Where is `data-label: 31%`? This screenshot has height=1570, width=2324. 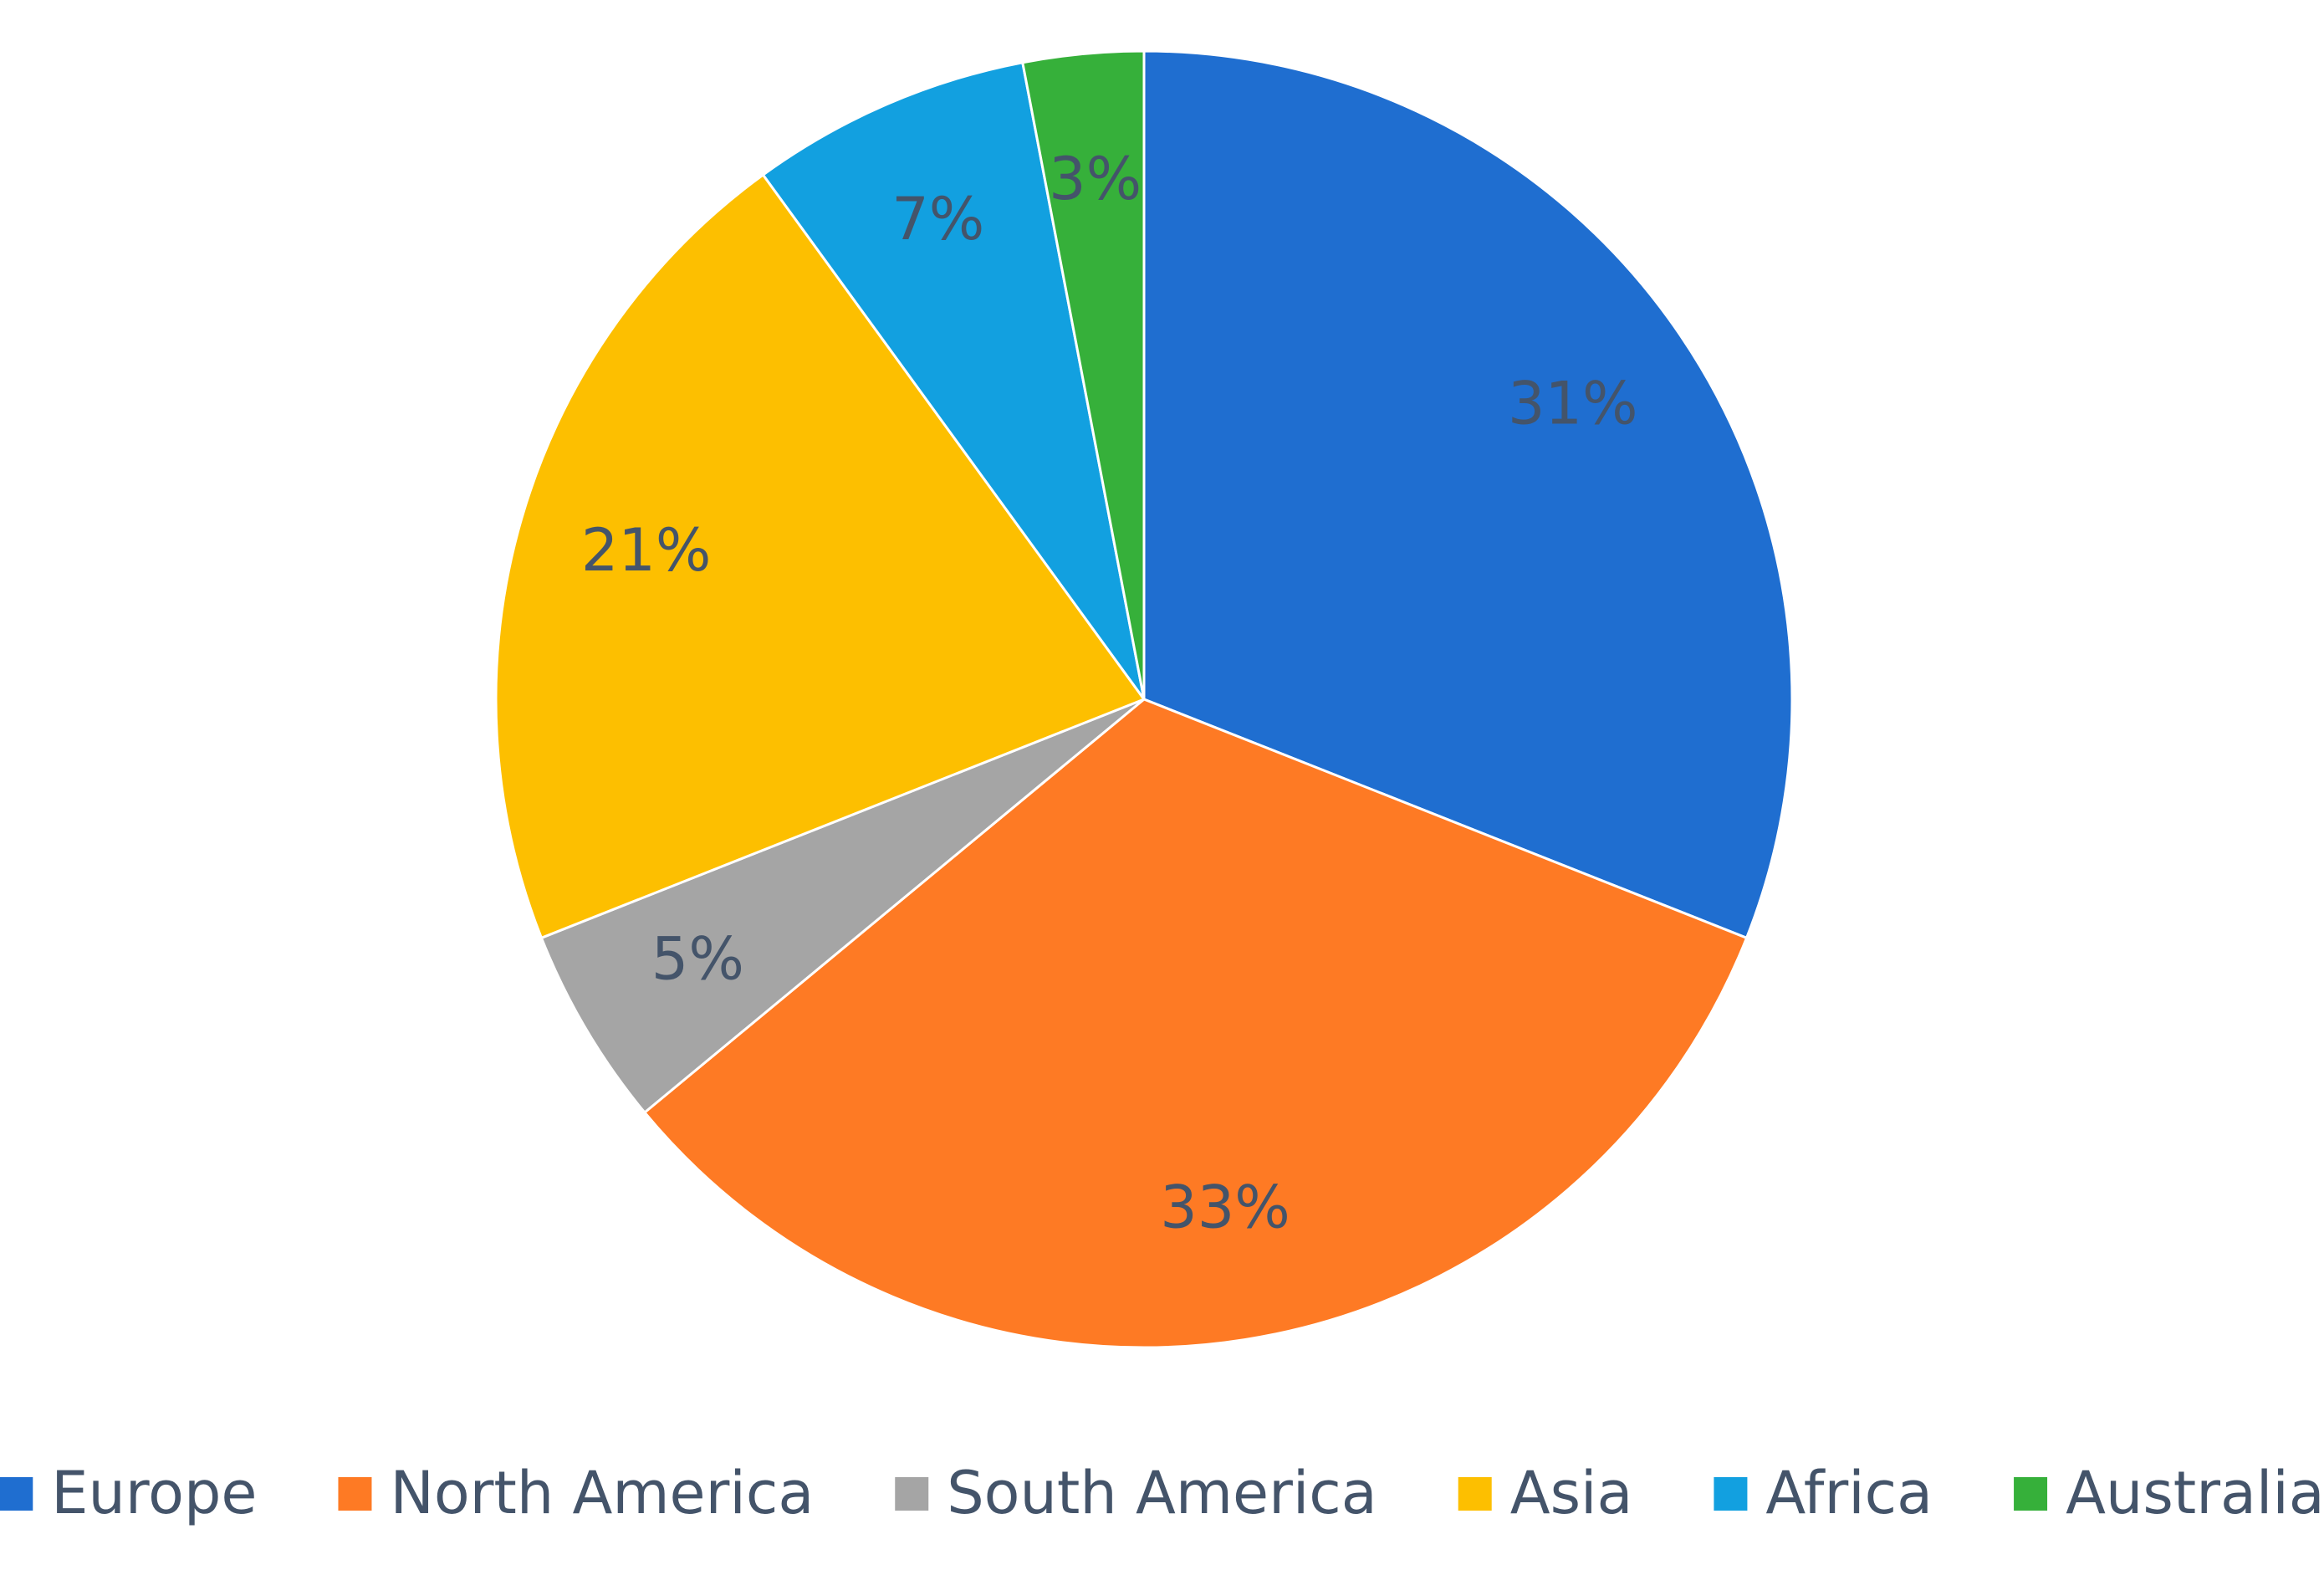
data-label: 31% is located at coordinates (1573, 404).